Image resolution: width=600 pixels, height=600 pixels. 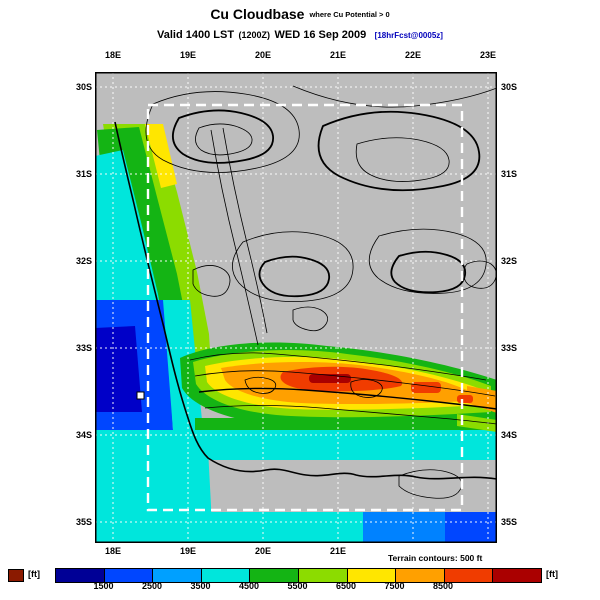 I want to click on colorbar-ticks: 1500 2500 3500 4500 5500 6500 7500 8500, so click(x=297, y=586).